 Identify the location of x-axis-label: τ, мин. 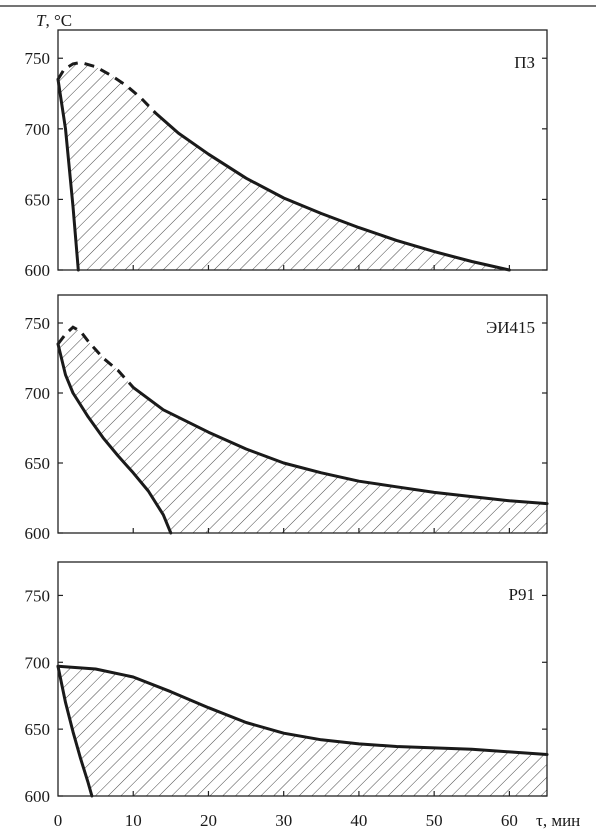
(558, 820).